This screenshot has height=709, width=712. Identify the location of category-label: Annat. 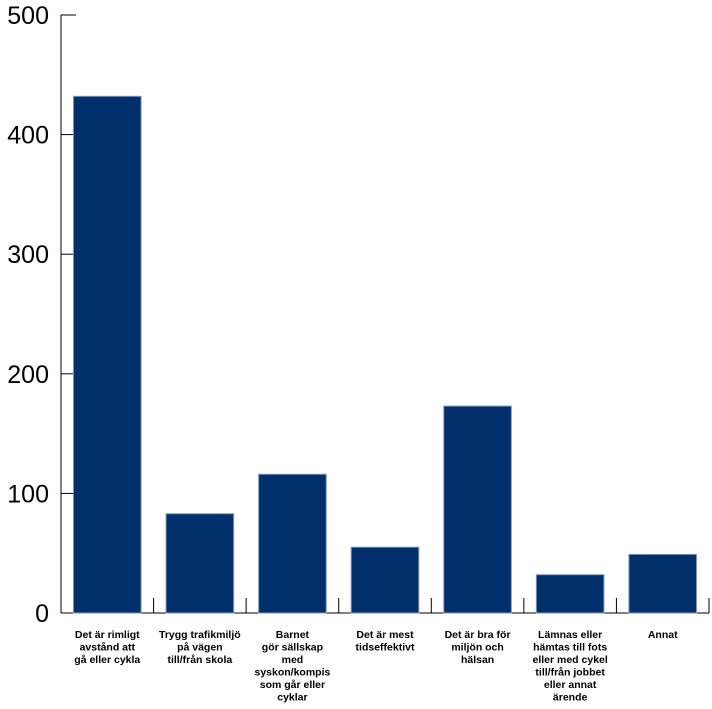
(663, 635).